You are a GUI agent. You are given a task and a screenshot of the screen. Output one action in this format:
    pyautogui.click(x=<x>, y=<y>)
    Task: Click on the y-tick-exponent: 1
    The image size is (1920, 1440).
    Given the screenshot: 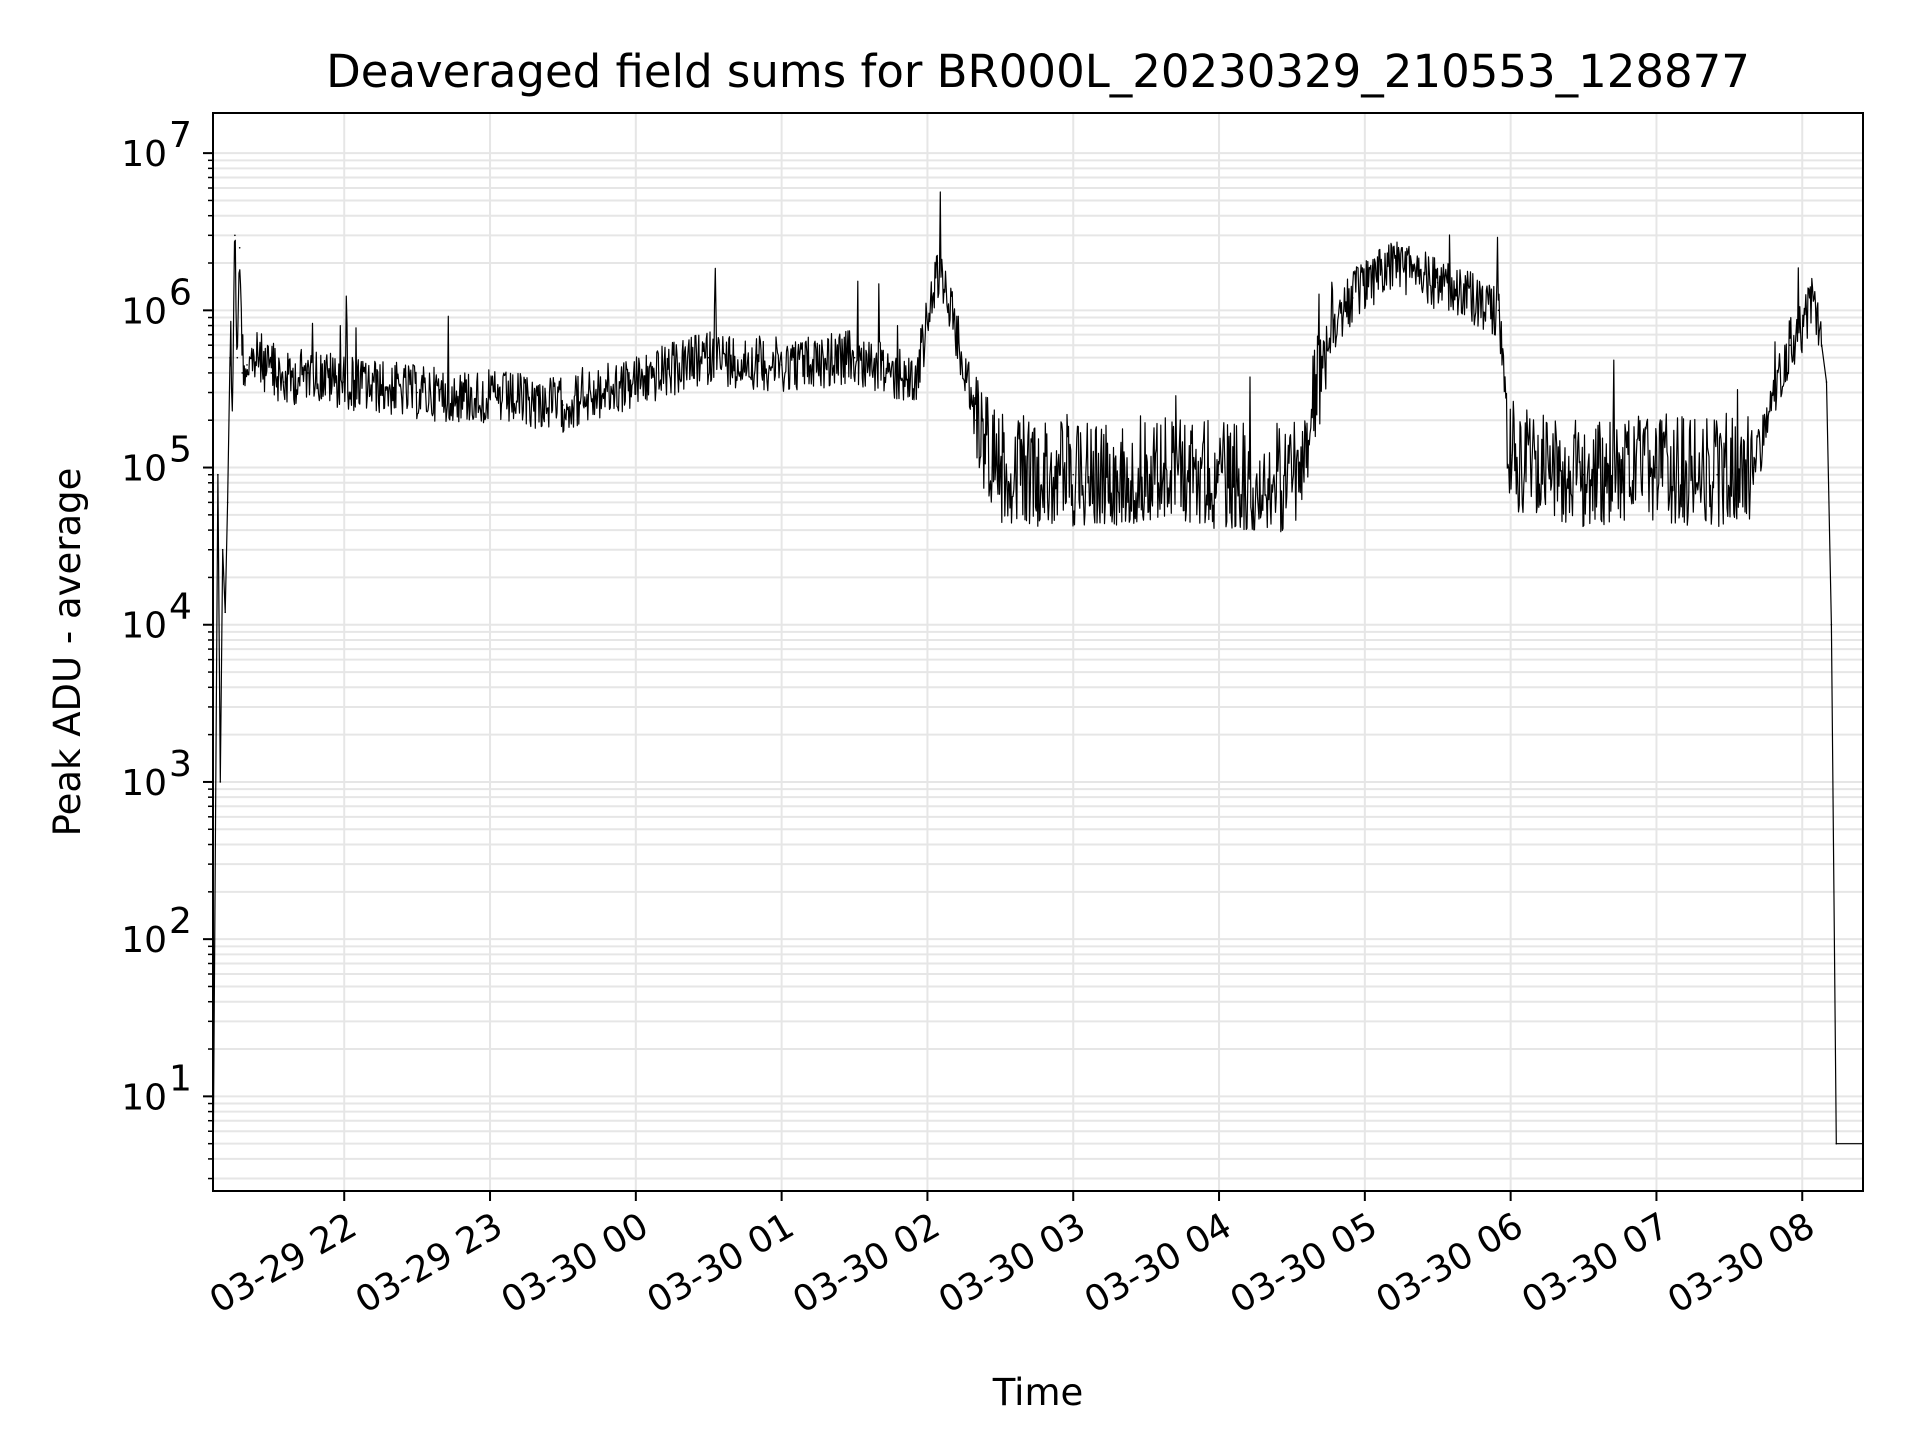 What is the action you would take?
    pyautogui.click(x=180, y=1078)
    